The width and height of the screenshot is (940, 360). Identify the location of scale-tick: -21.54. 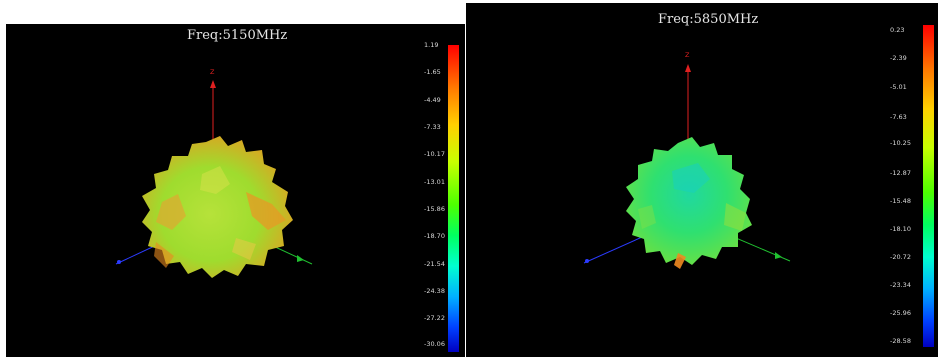
(434, 264).